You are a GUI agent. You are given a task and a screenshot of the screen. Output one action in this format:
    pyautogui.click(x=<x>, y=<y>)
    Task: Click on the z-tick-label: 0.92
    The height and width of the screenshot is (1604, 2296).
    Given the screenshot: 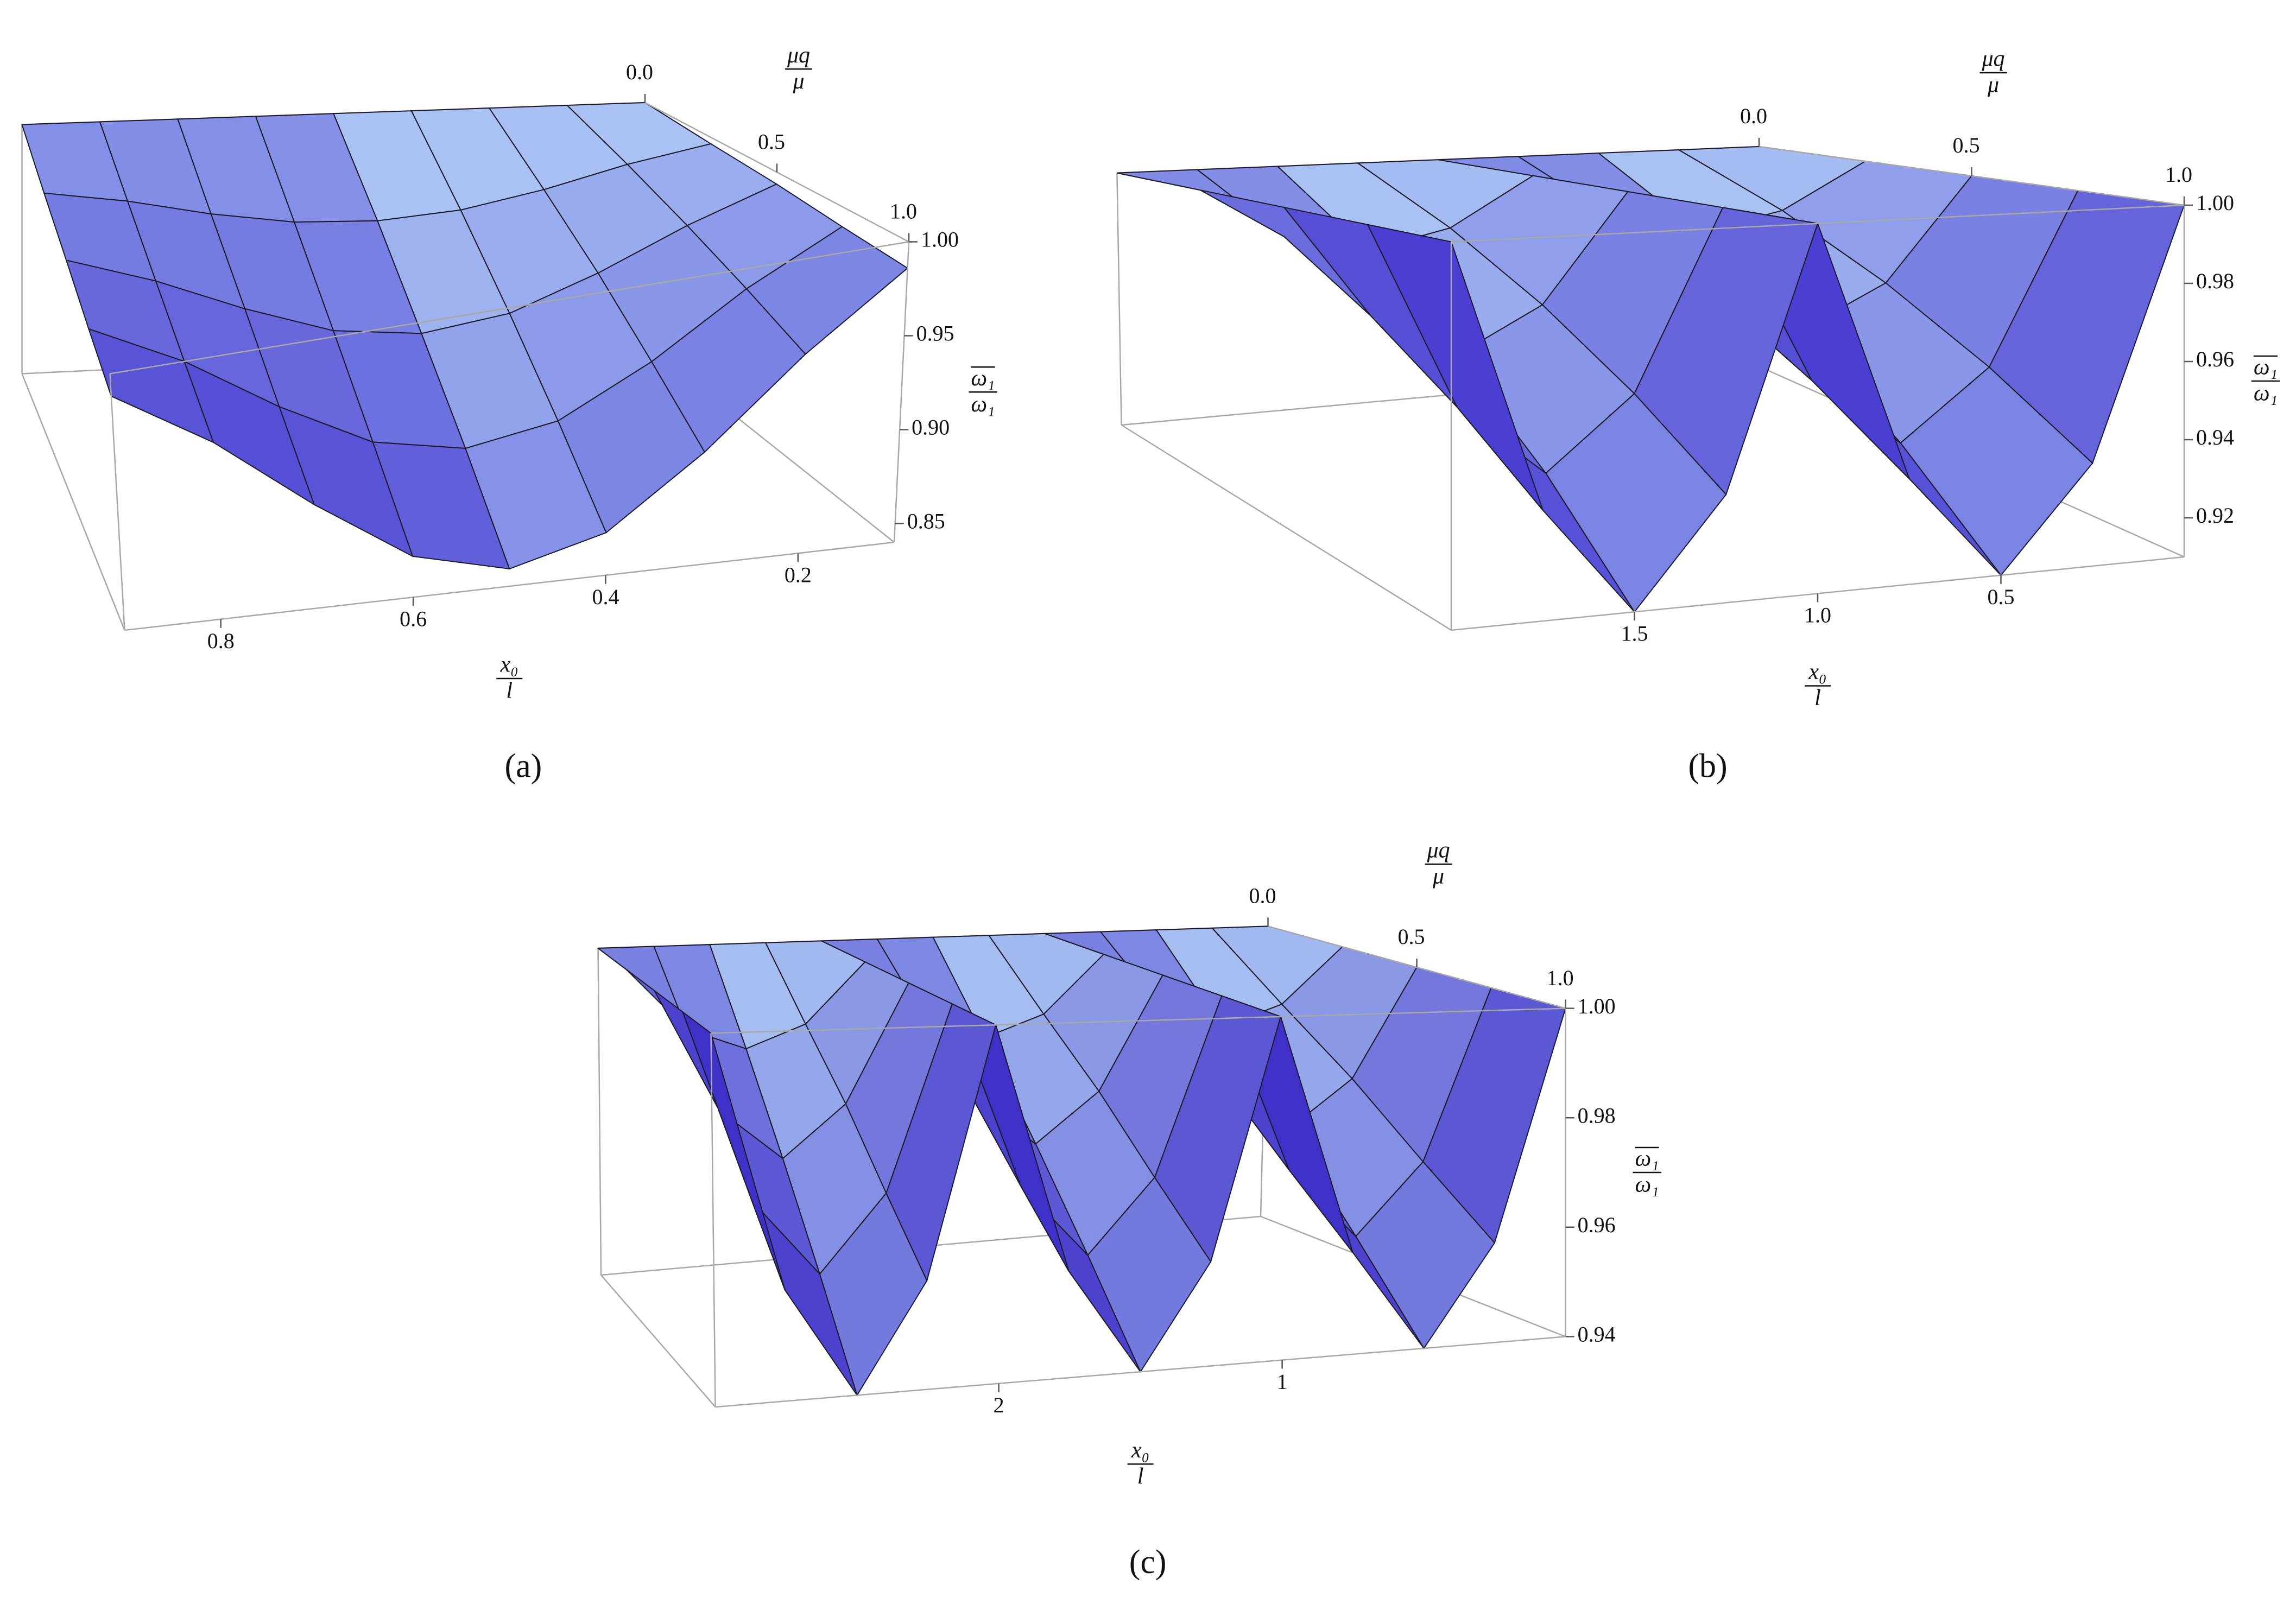 What is the action you would take?
    pyautogui.click(x=2215, y=515)
    